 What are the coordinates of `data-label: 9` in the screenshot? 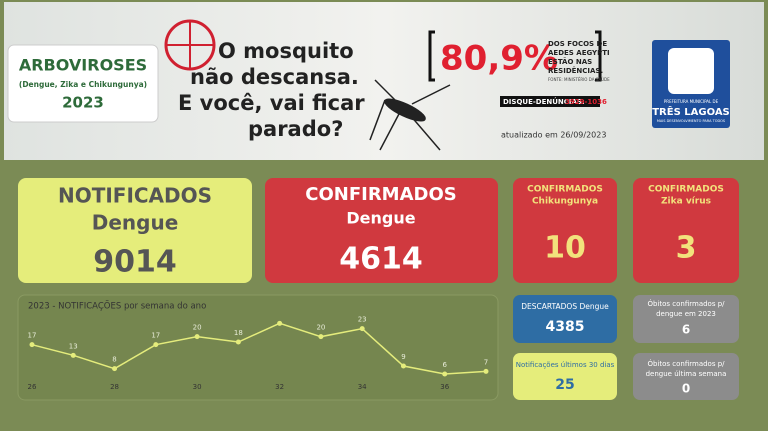 It's located at (403, 357).